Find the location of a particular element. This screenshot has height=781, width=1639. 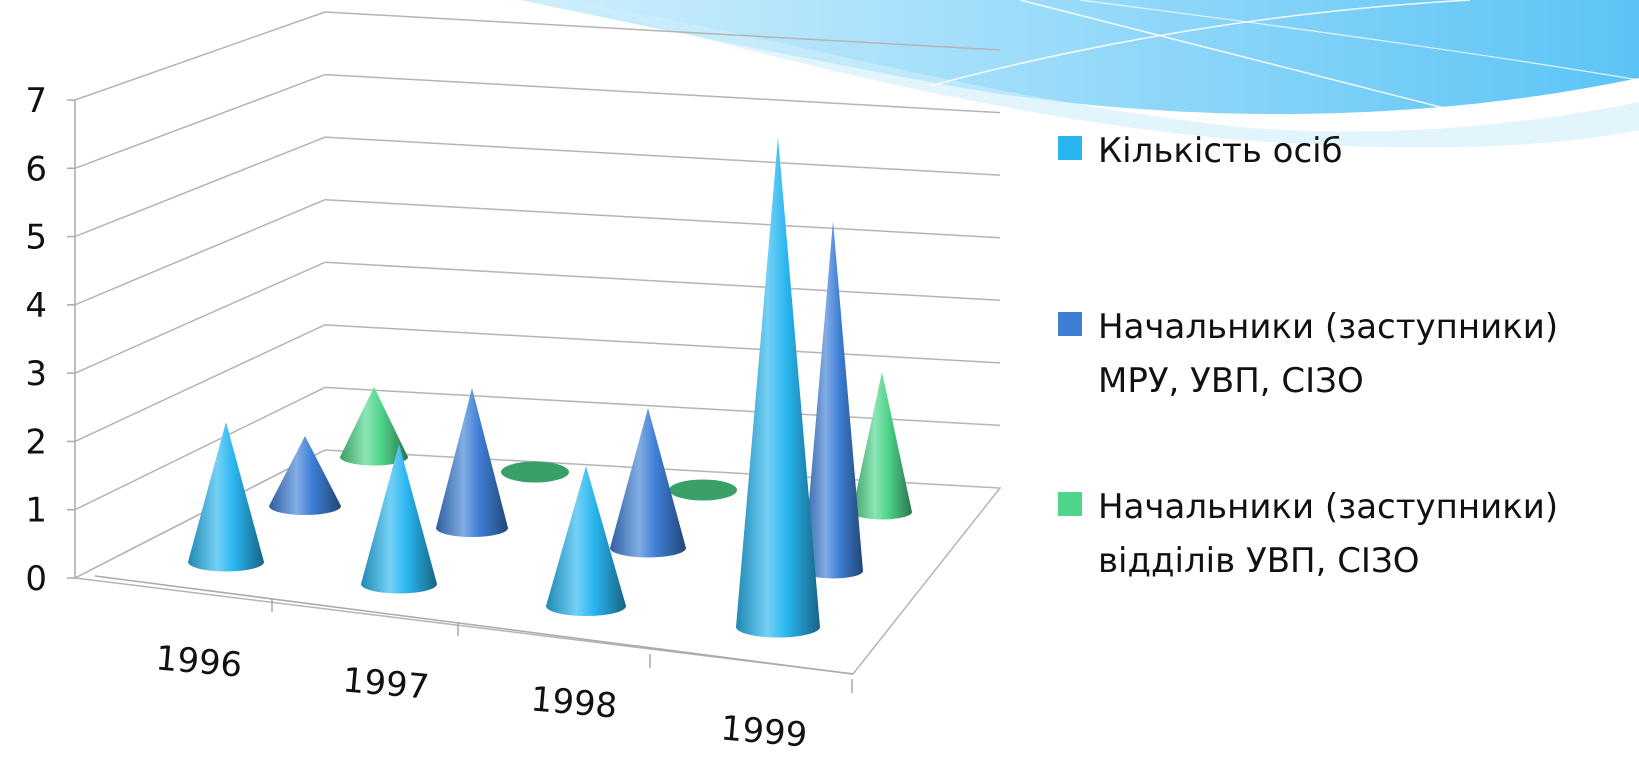

y-tick-label-5: 5 is located at coordinates (36, 238).